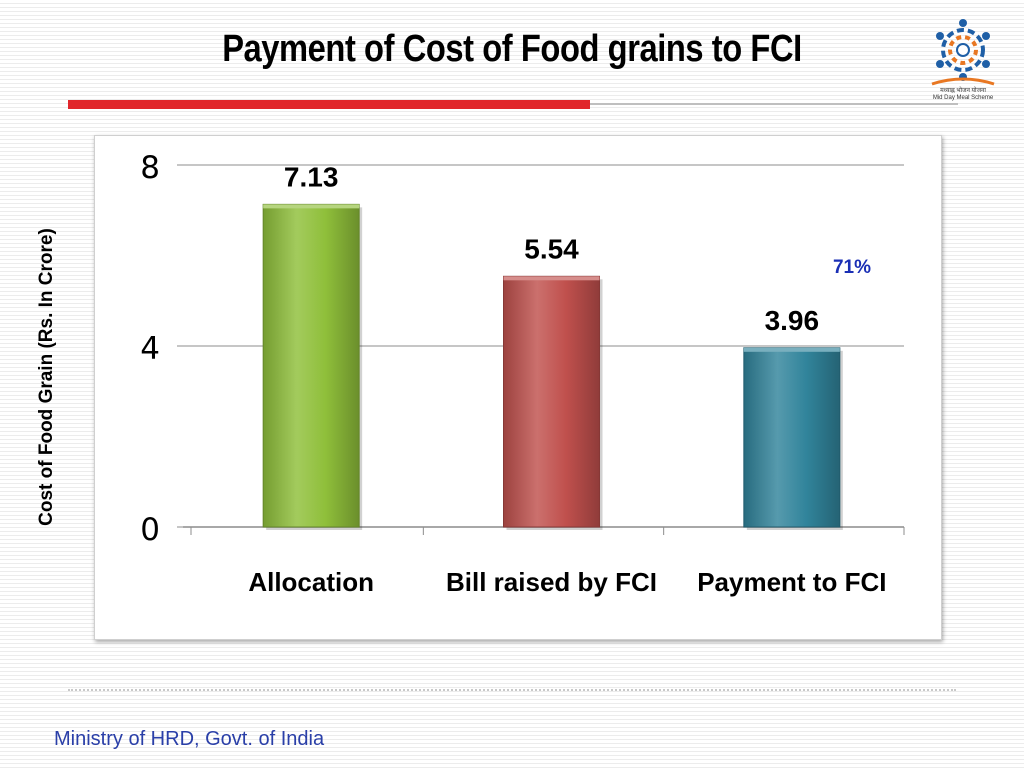 Image resolution: width=1024 pixels, height=768 pixels. I want to click on data-label-2: 5.54, so click(551, 248).